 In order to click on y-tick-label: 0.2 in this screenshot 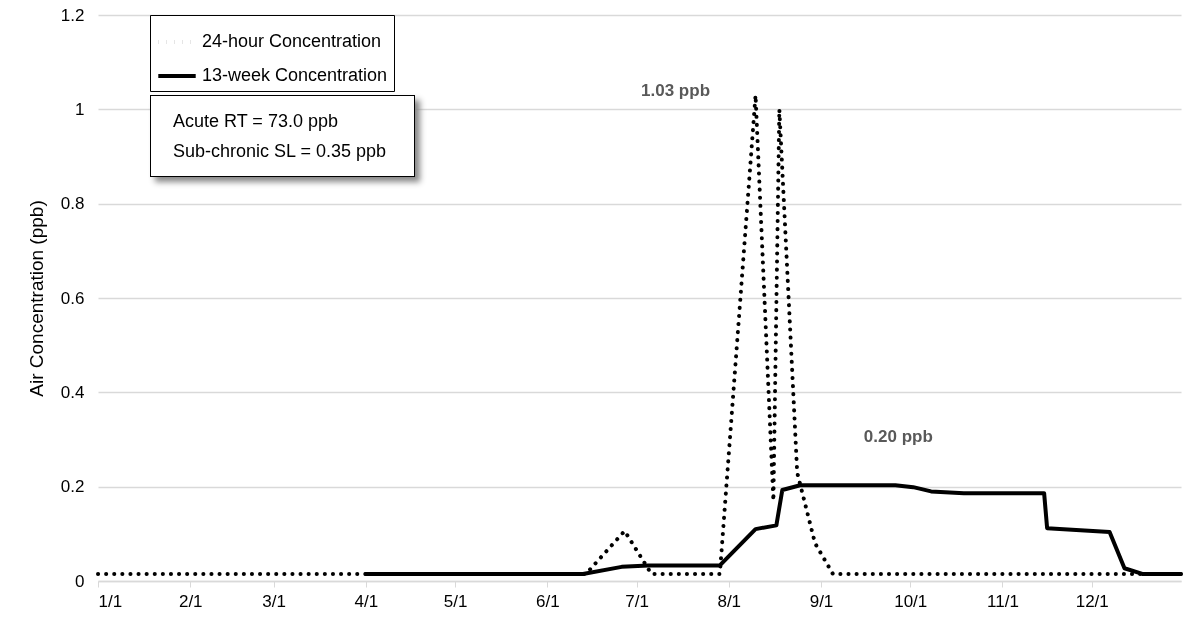, I will do `click(72, 487)`.